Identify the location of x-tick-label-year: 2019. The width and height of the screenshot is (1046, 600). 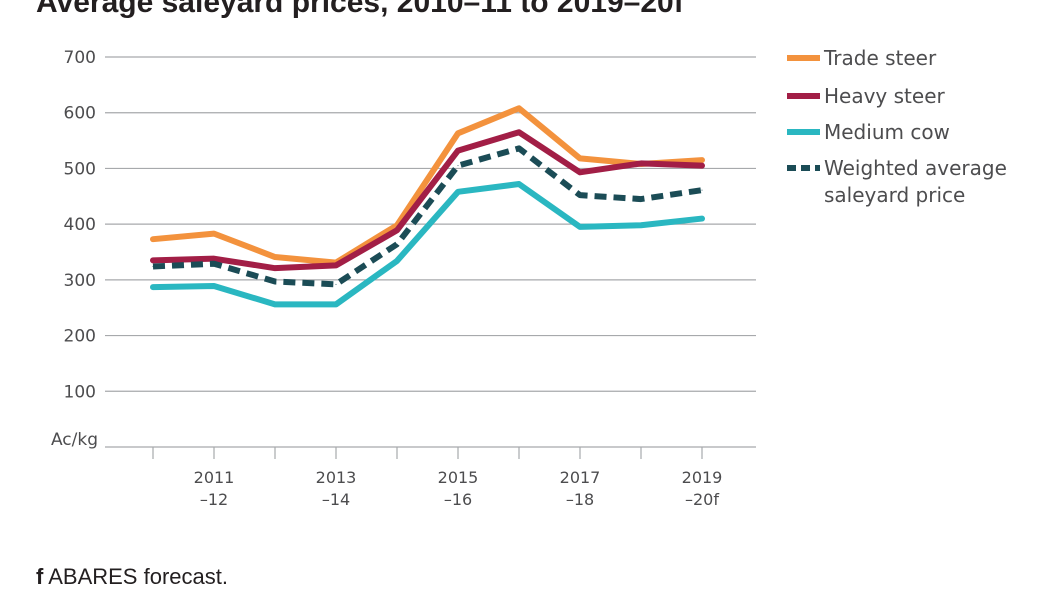
(702, 477).